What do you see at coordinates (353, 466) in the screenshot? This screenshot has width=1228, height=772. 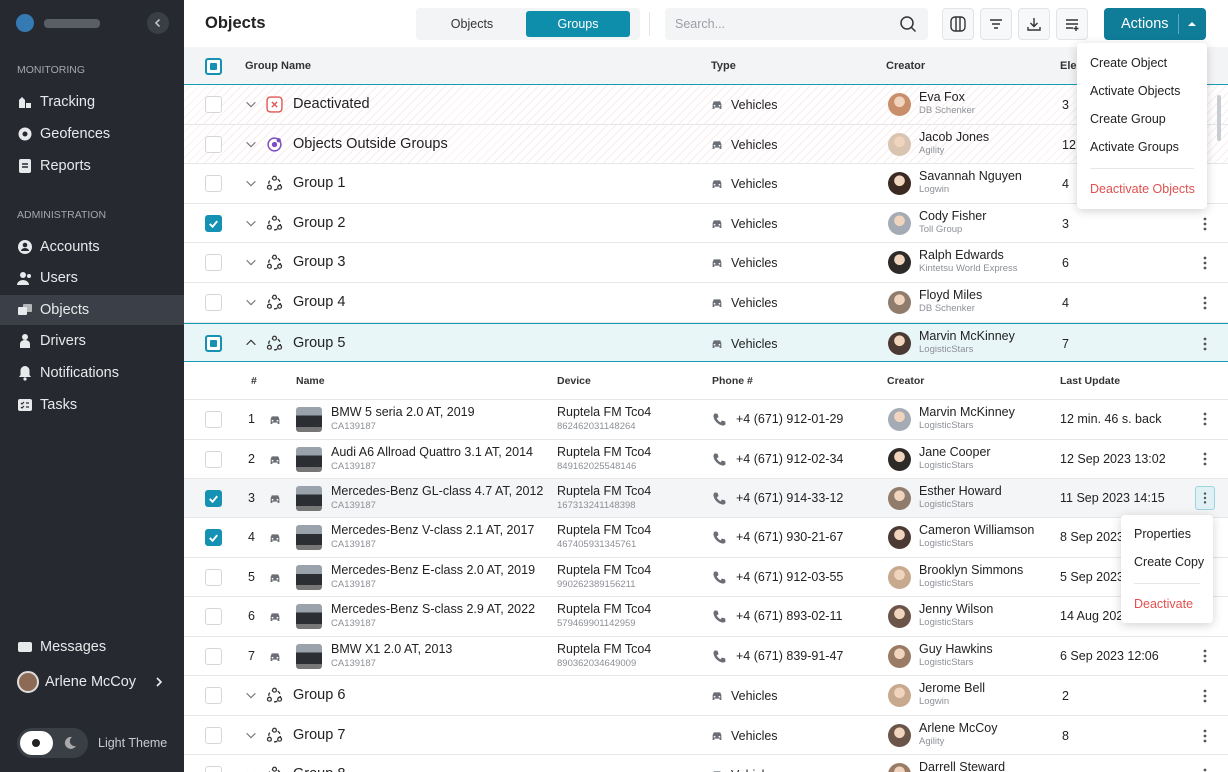 I see `object-plate: CA139187` at bounding box center [353, 466].